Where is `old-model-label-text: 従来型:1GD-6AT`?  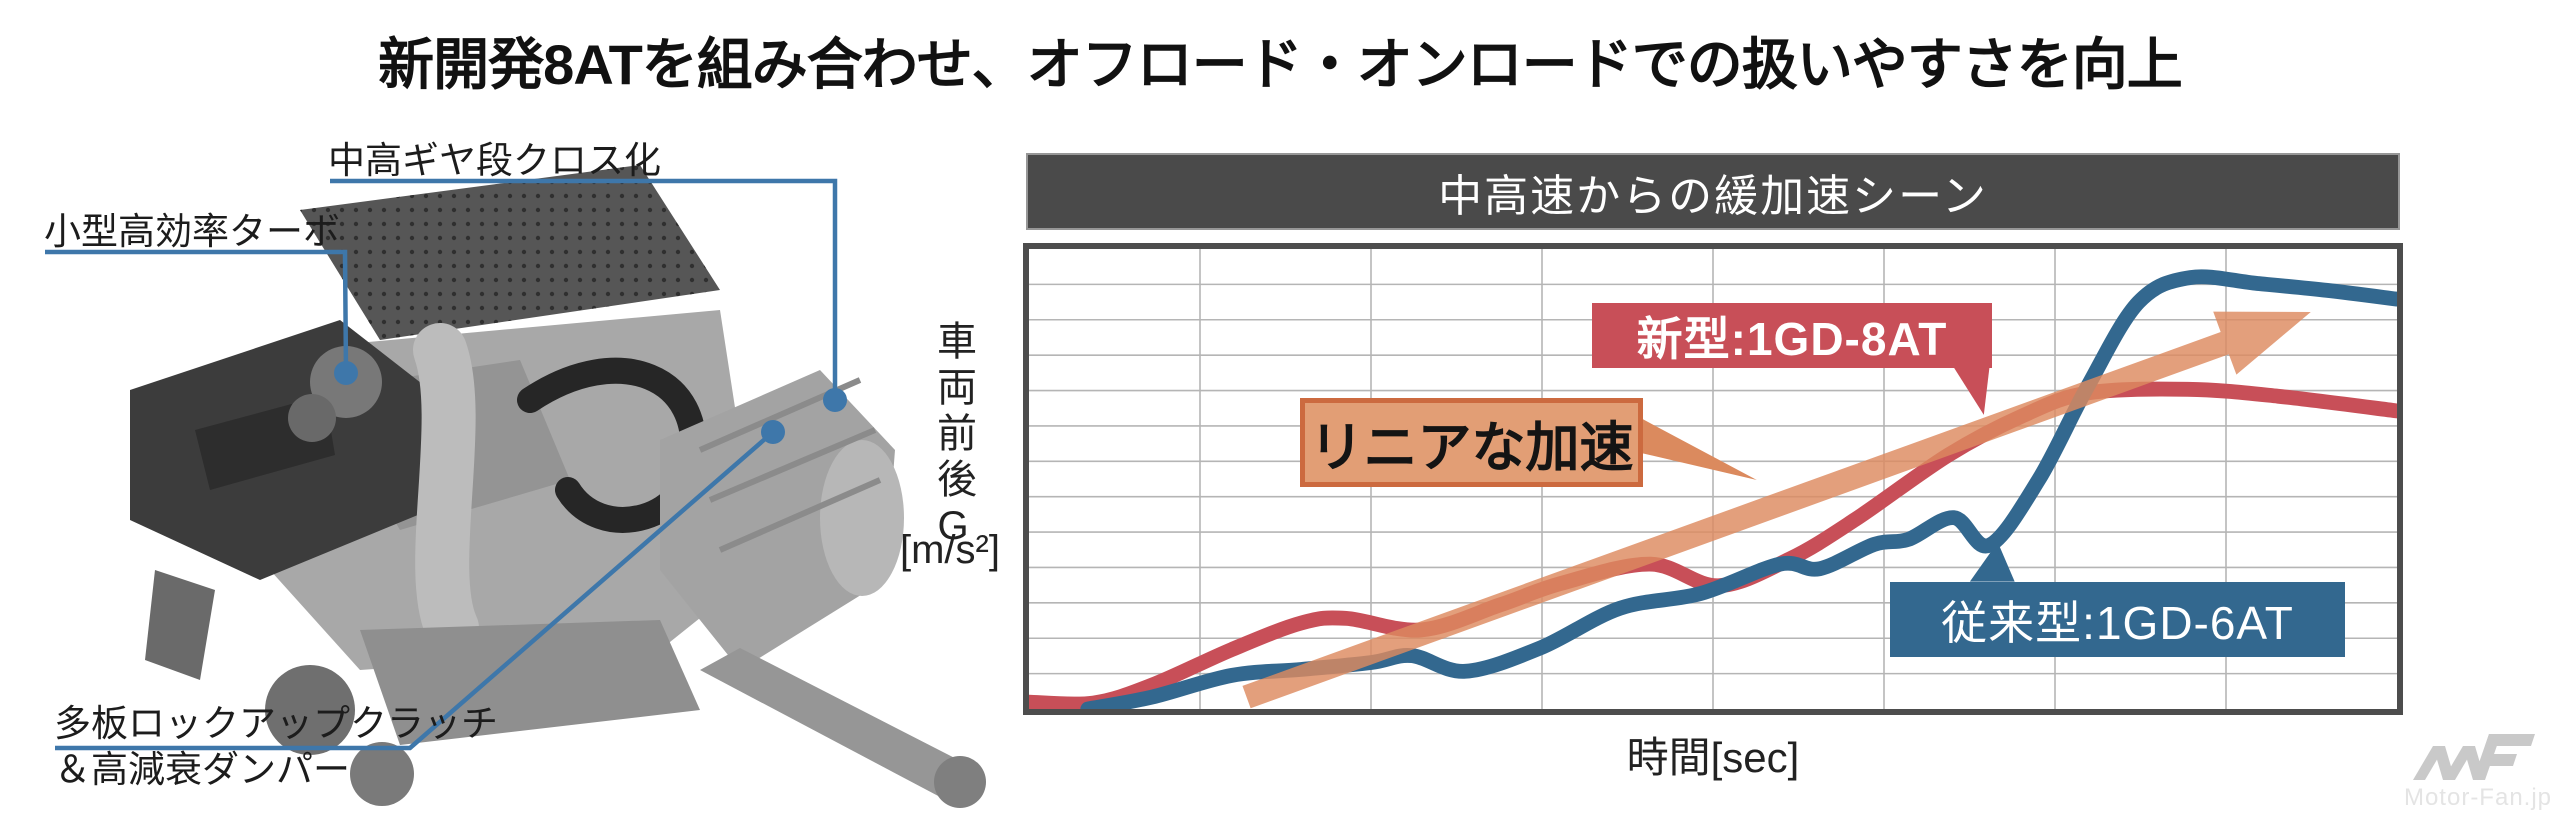 old-model-label-text: 従来型:1GD-6AT is located at coordinates (2117, 622).